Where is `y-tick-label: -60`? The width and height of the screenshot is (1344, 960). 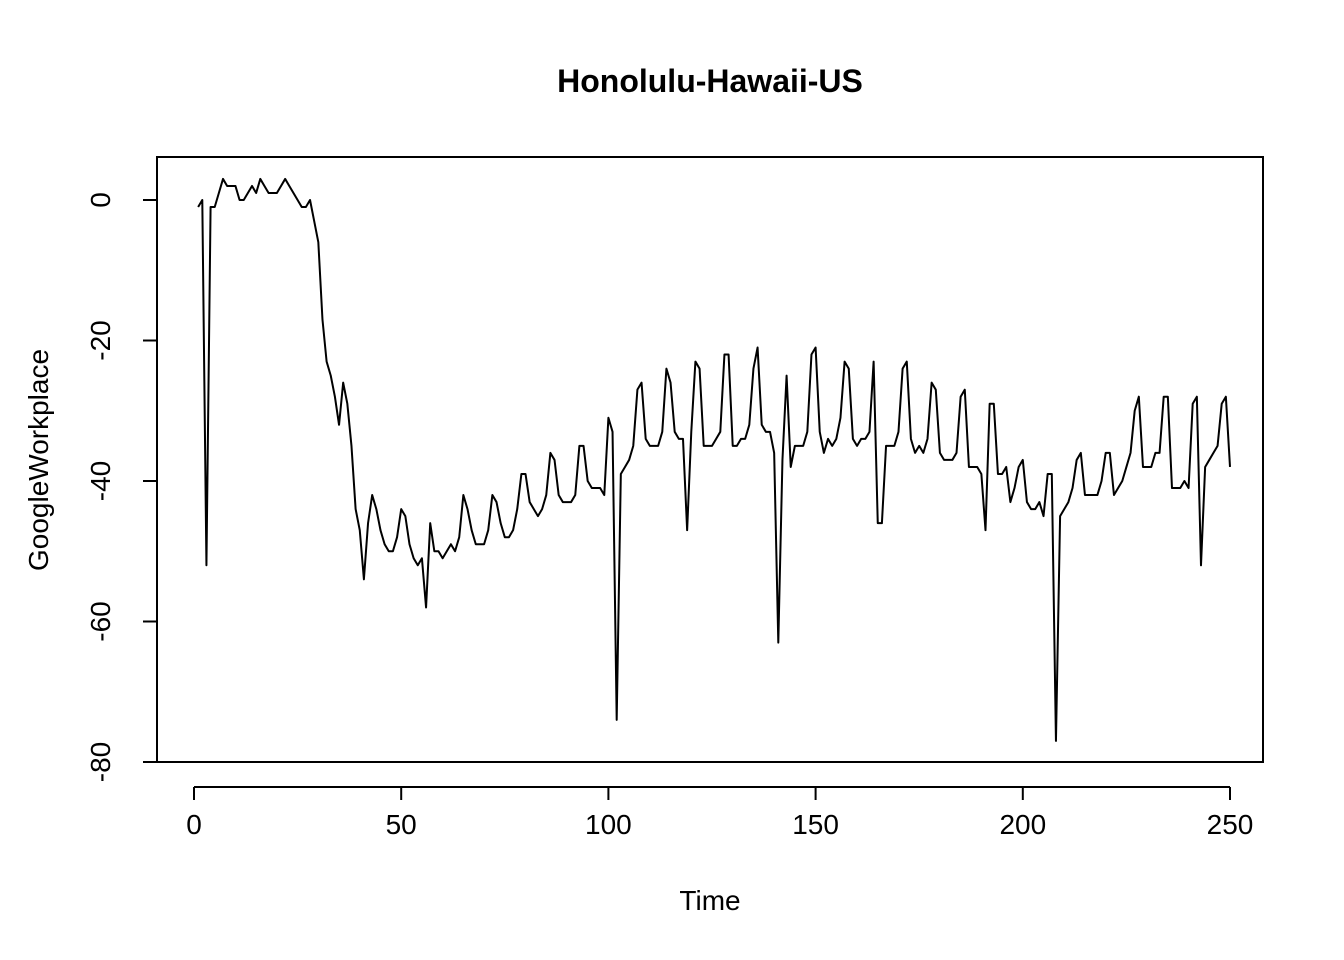 y-tick-label: -60 is located at coordinates (100, 621).